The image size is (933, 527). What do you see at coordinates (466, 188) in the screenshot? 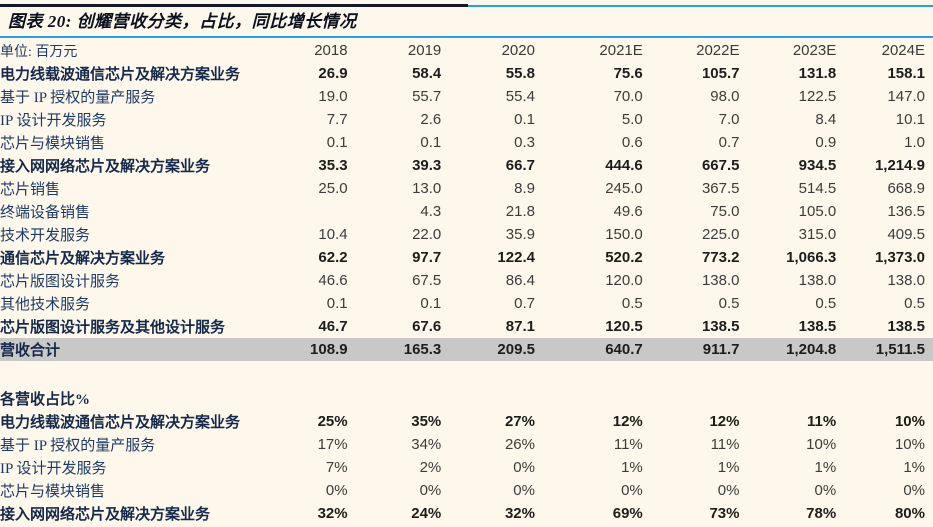
I see `table-row: 芯片销售 25.0 13.0 8.9 245.0 367.5 514.5 668.9` at bounding box center [466, 188].